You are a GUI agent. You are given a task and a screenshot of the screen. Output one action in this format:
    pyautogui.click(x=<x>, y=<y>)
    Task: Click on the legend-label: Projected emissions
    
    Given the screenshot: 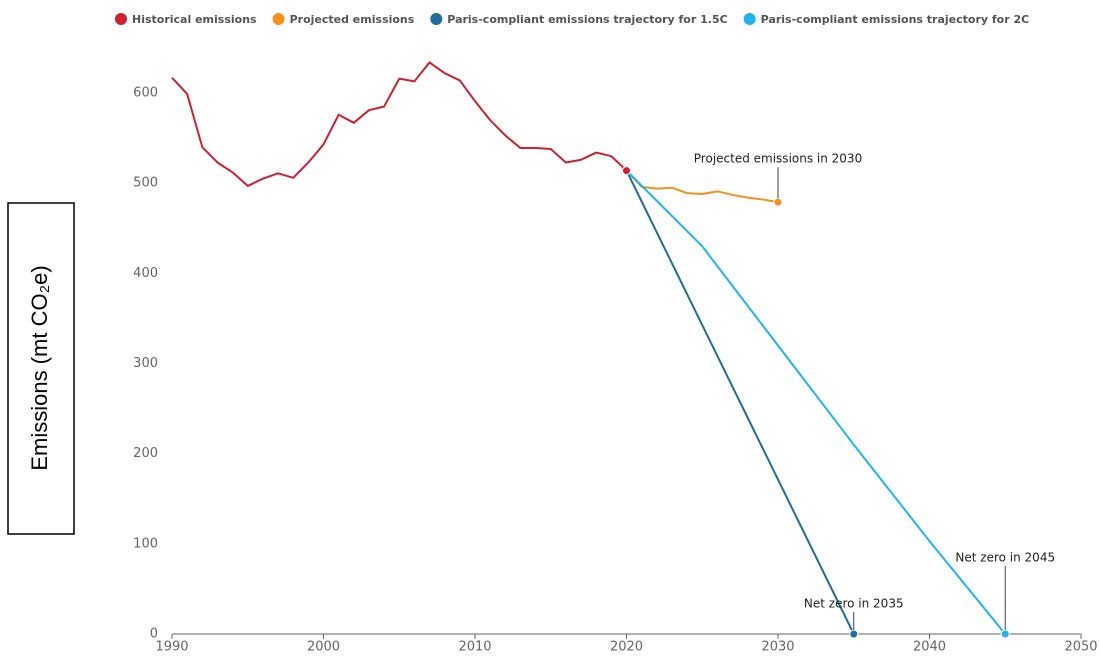 What is the action you would take?
    pyautogui.click(x=352, y=19)
    